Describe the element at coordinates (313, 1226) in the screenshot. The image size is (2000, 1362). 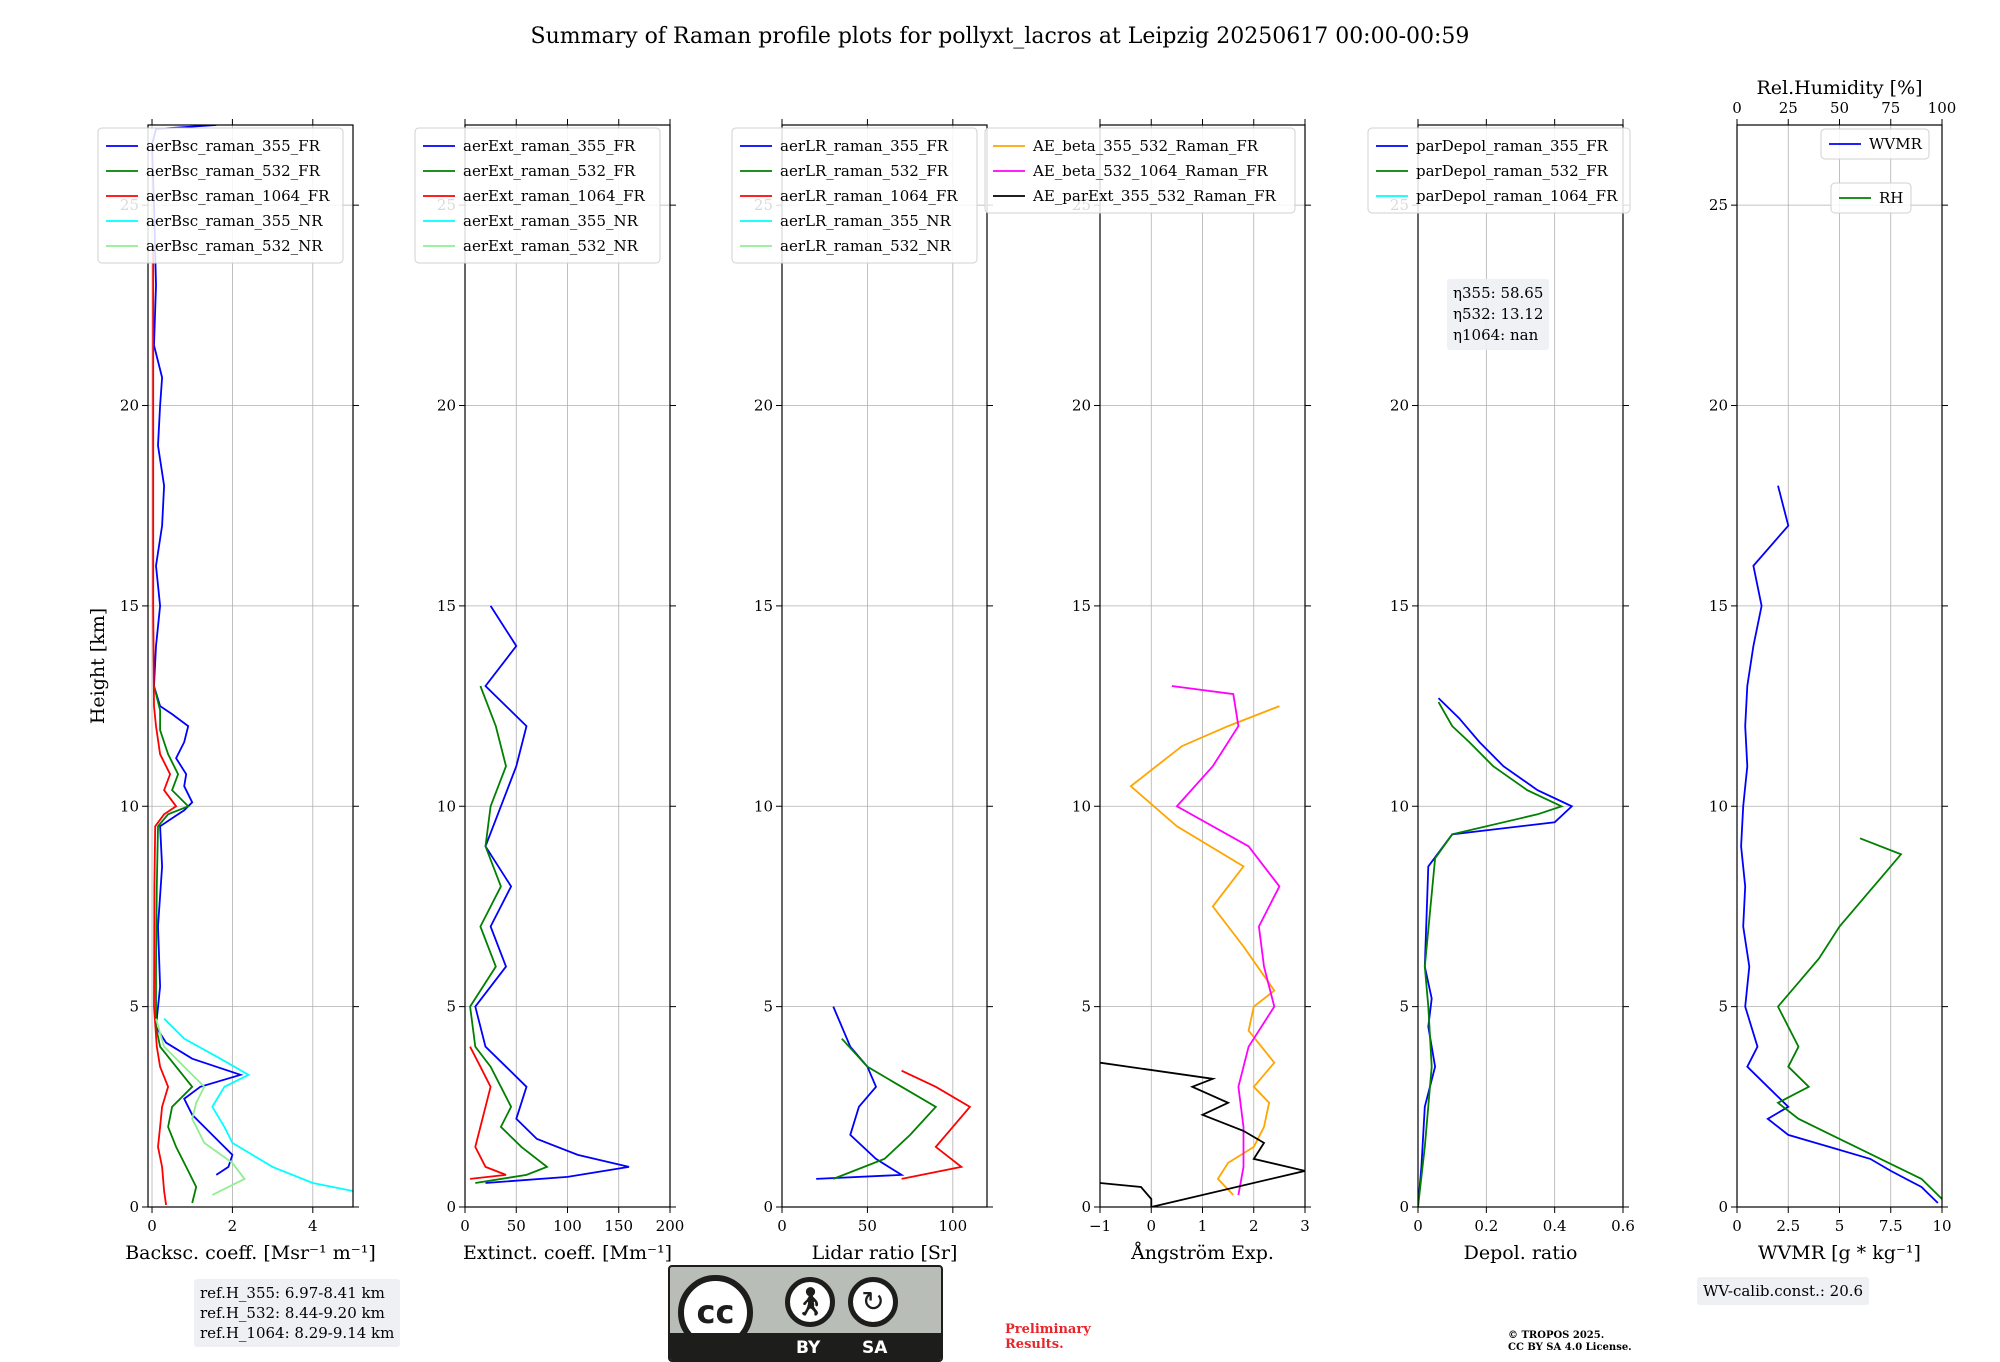
I see `x-tick-label: 4` at that location.